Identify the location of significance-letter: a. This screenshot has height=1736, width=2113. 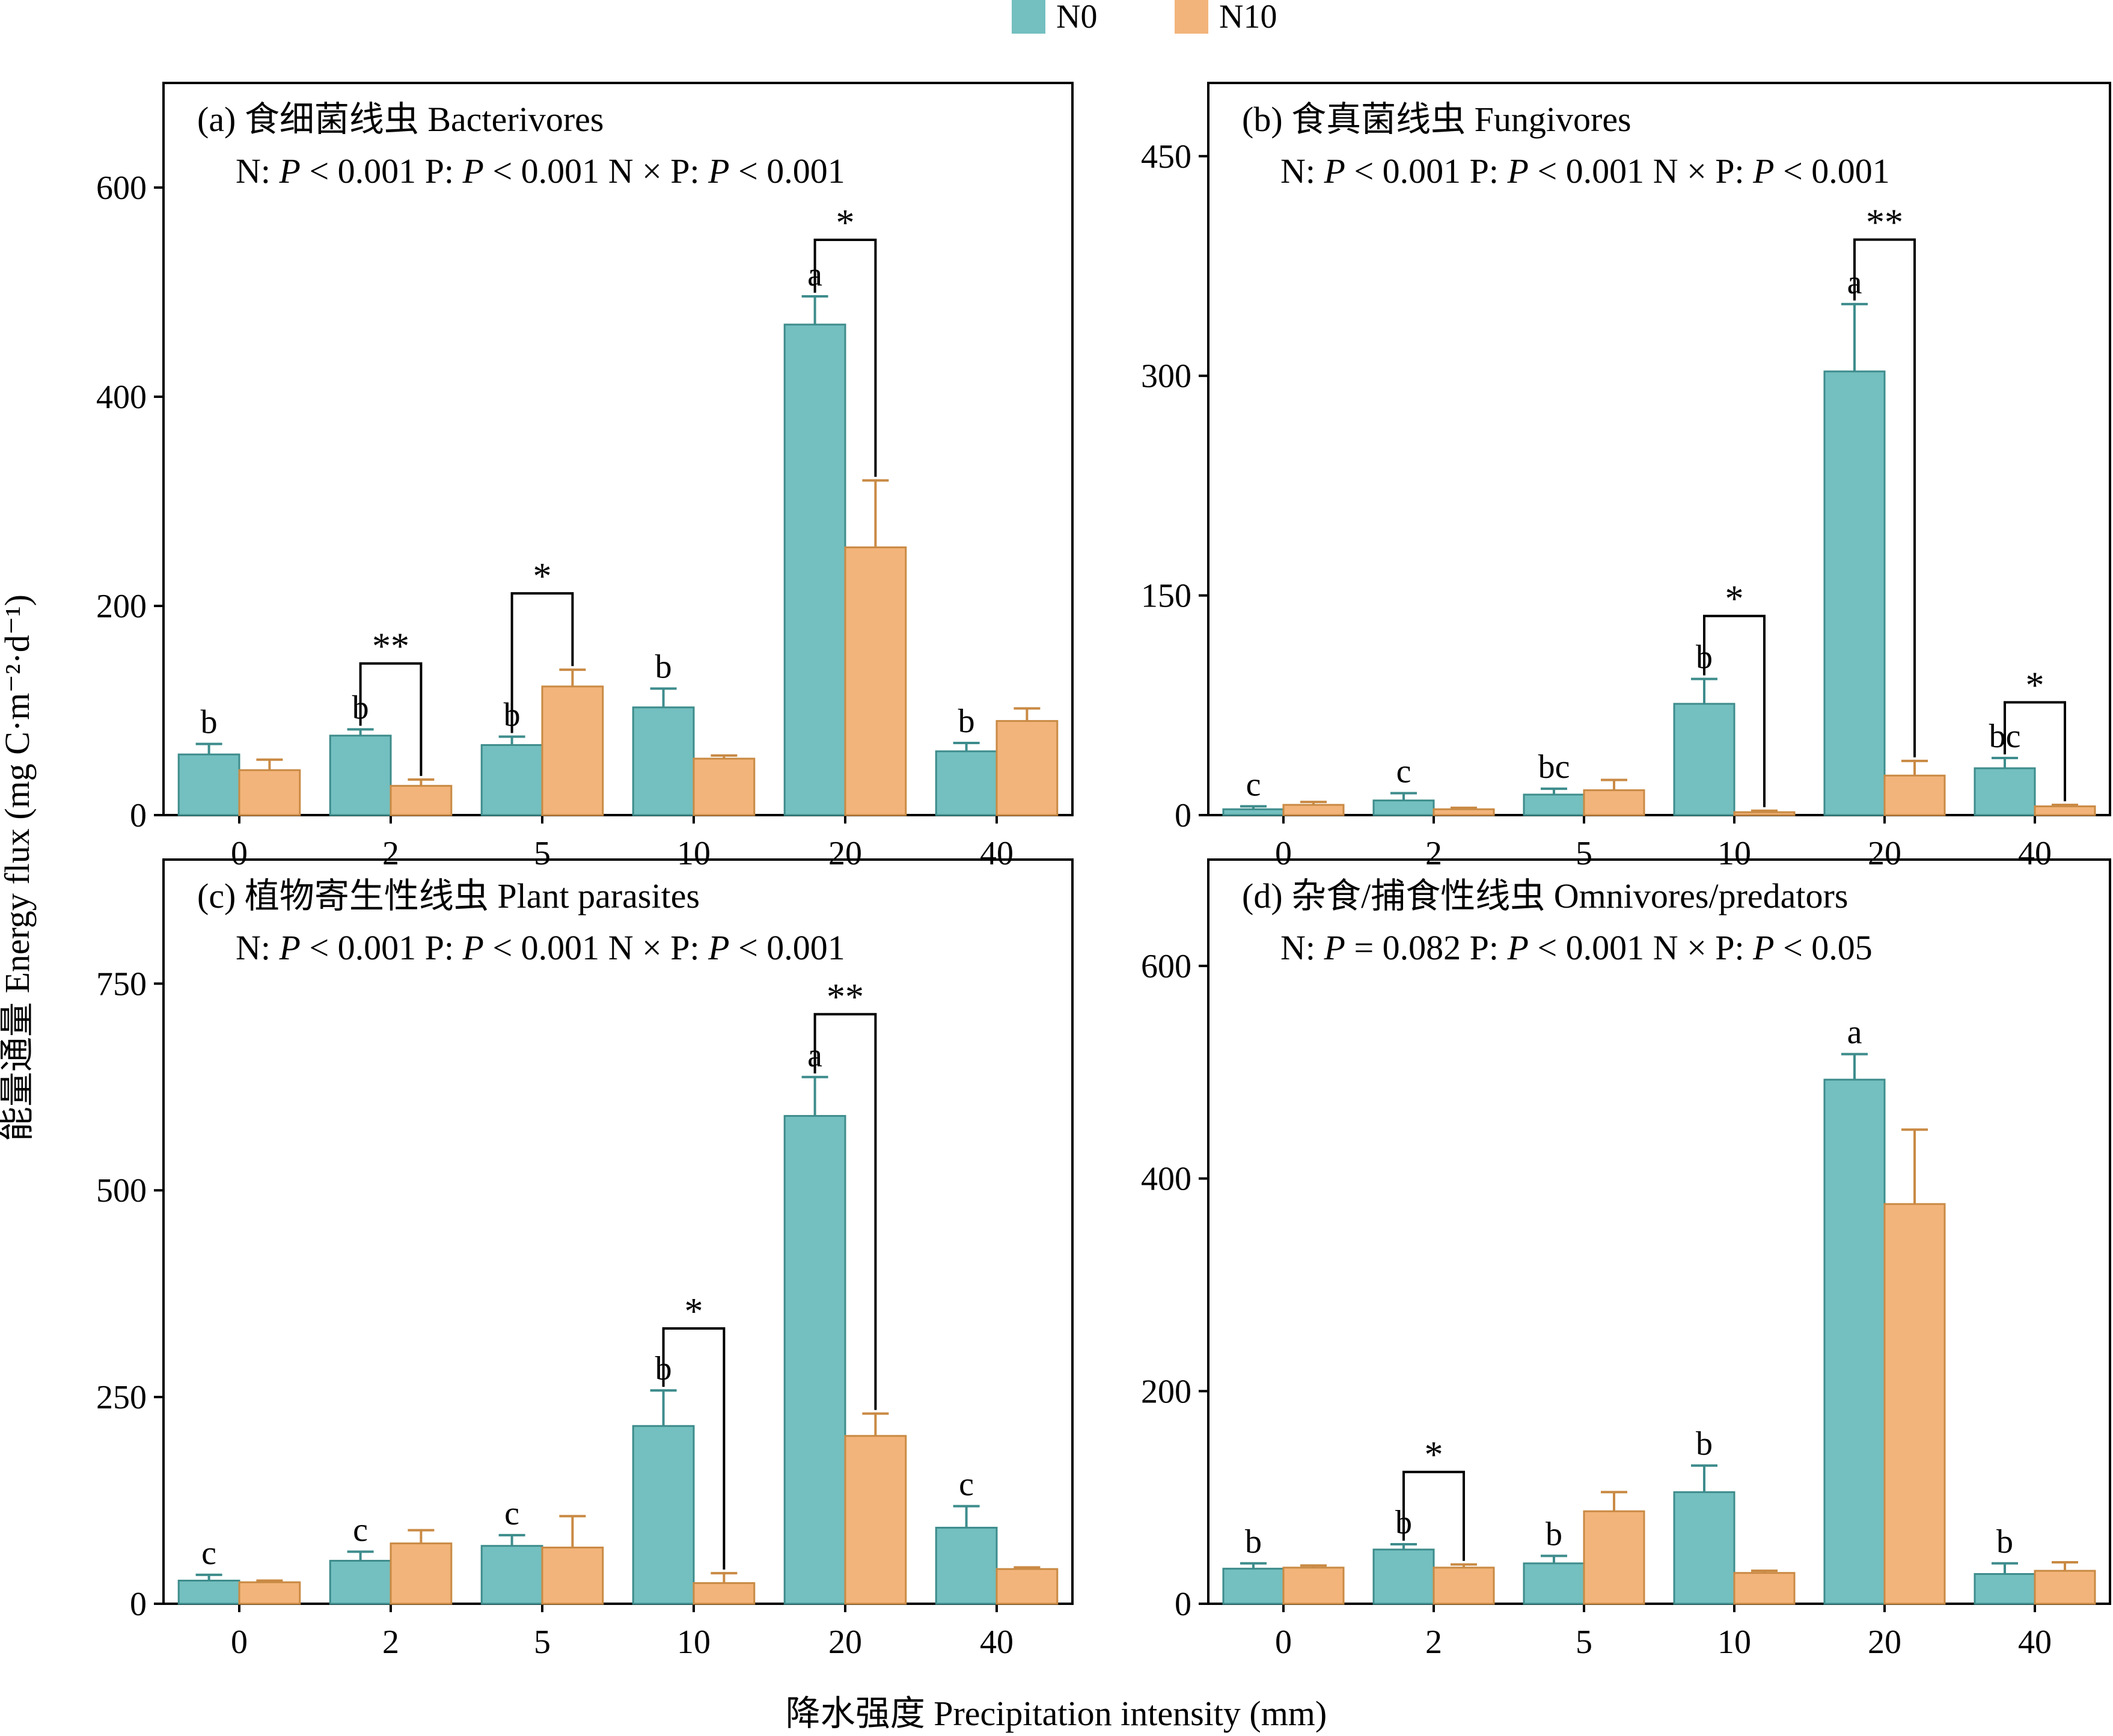
(1854, 1032).